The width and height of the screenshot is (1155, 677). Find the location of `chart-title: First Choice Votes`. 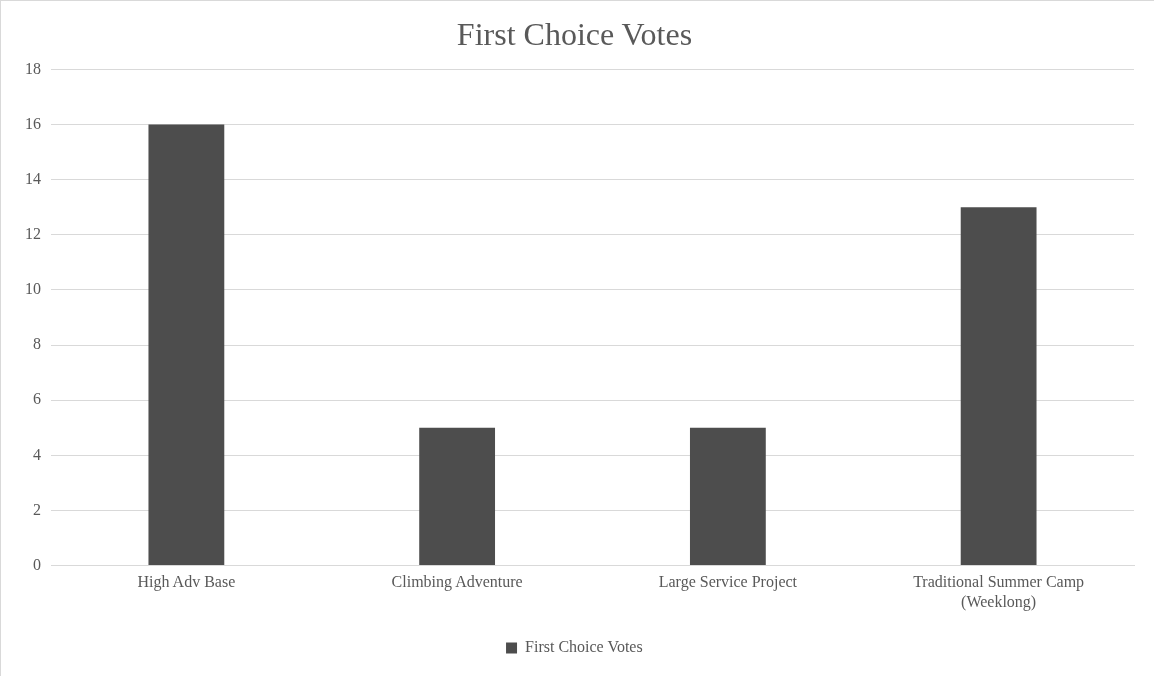

chart-title: First Choice Votes is located at coordinates (574, 33).